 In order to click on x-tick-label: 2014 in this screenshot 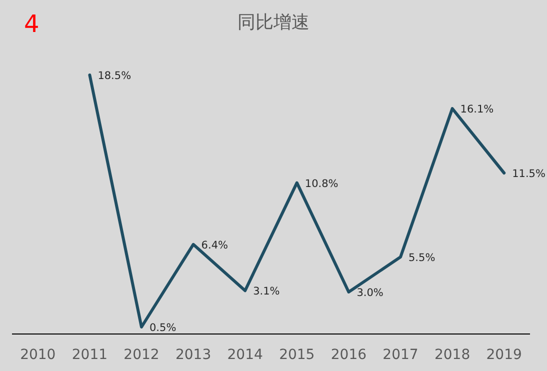, I will do `click(245, 355)`.